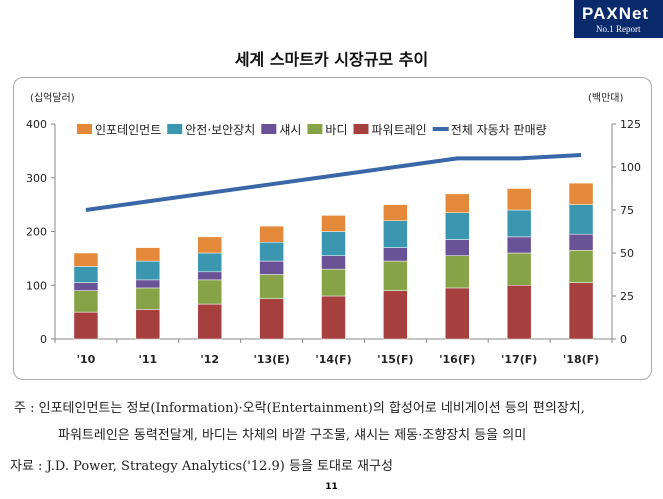  Describe the element at coordinates (581, 359) in the screenshot. I see `x-tick-label: '18(F)` at that location.